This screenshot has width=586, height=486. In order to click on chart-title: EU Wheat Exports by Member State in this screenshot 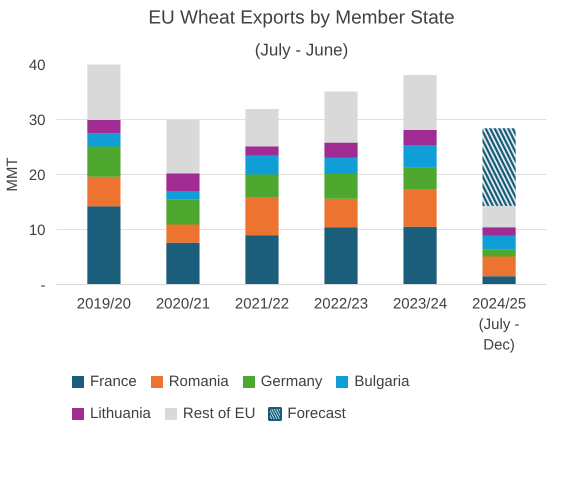, I will do `click(301, 18)`.